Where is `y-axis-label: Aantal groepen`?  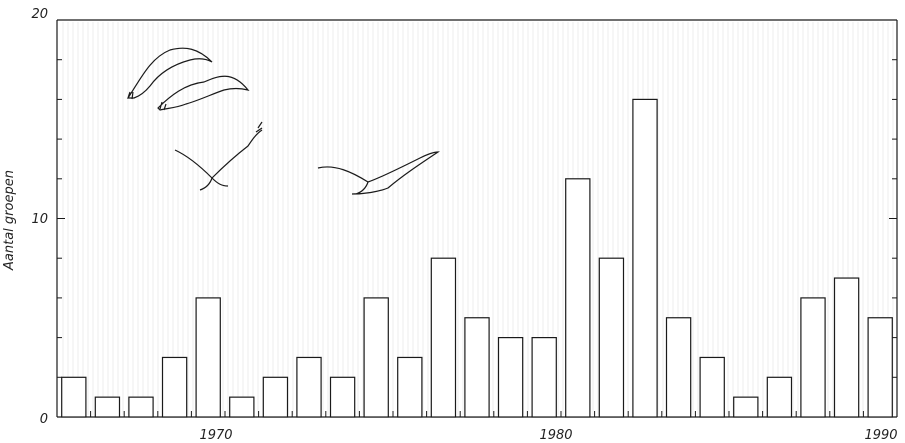
y-axis-label: Aantal groepen is located at coordinates (16, 220).